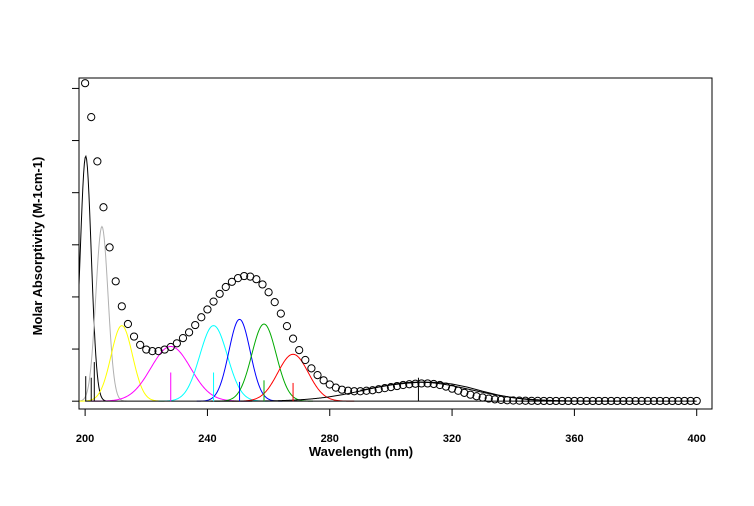 Image resolution: width=754 pixels, height=506 pixels. Describe the element at coordinates (76, 244) in the screenshot. I see `y-axis` at that location.